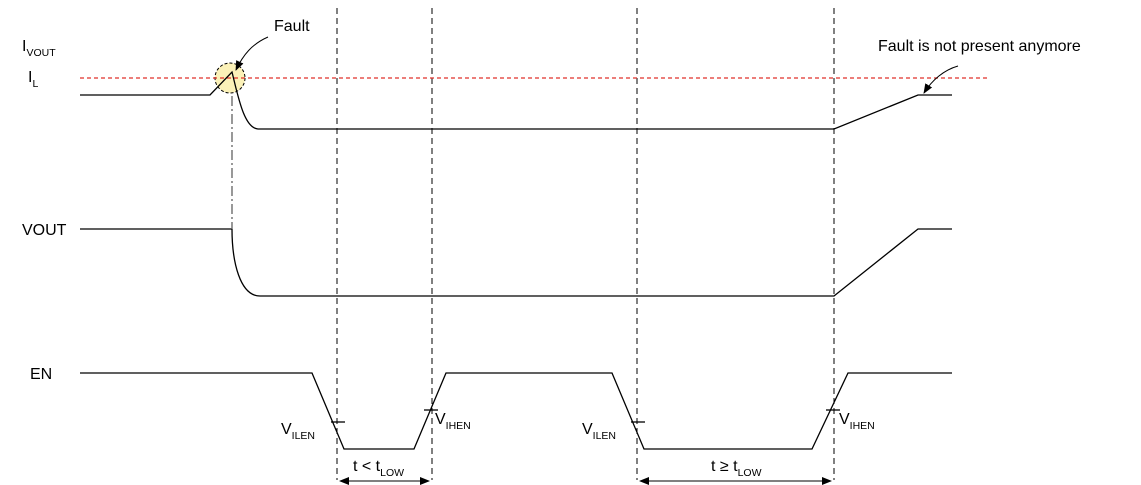  I want to click on interval-short-label: t < tLOW, so click(378, 468).